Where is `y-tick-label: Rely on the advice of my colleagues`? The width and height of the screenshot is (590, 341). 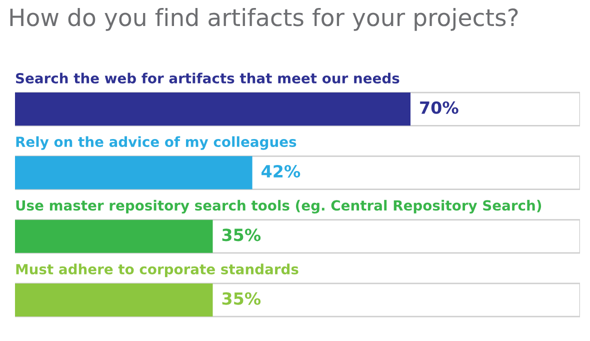
y-tick-label: Rely on the advice of my colleagues is located at coordinates (156, 143).